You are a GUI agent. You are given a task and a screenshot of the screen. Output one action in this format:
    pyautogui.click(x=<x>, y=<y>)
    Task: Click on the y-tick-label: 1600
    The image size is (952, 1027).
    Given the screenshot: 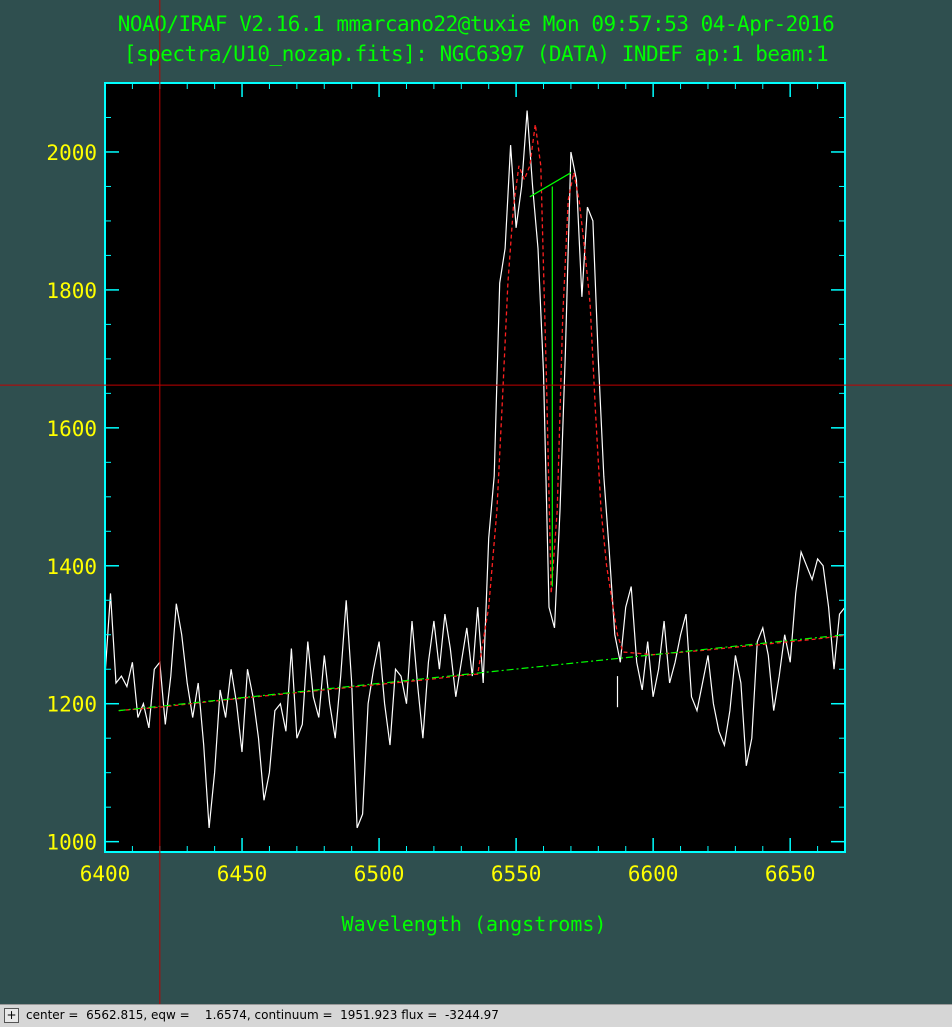 What is the action you would take?
    pyautogui.click(x=71, y=429)
    